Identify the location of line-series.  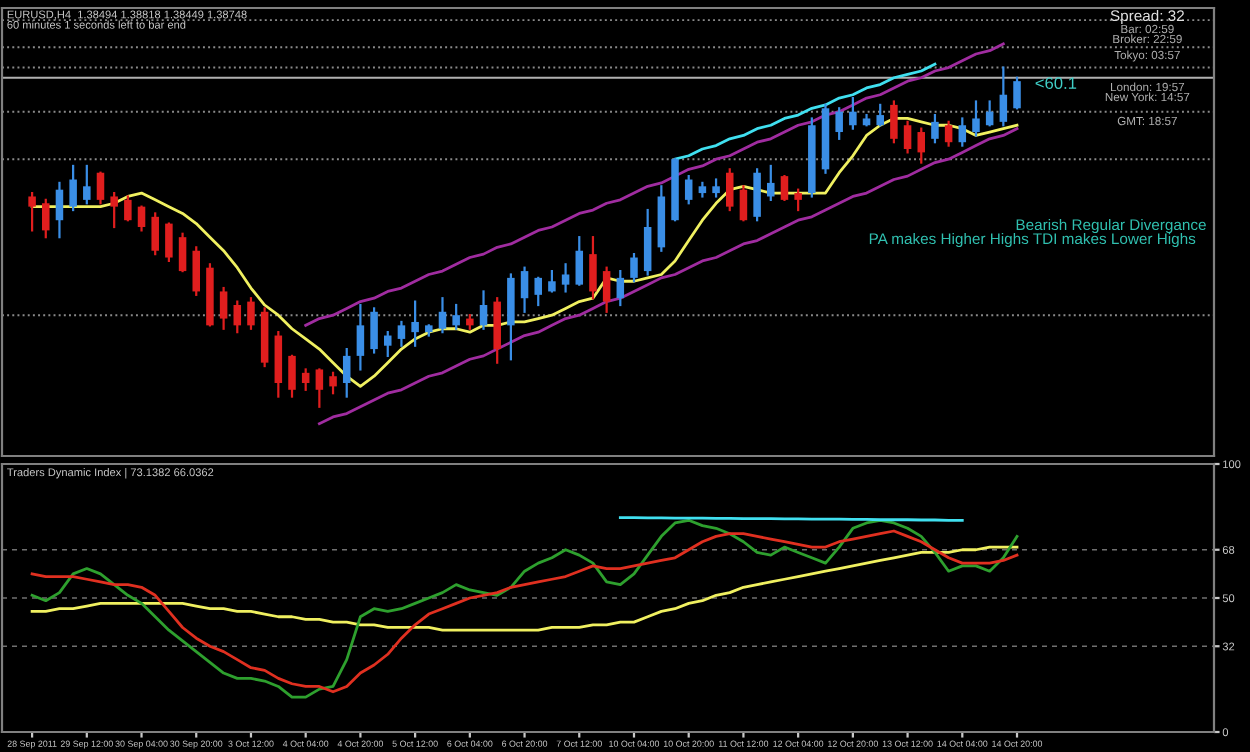
(524, 588).